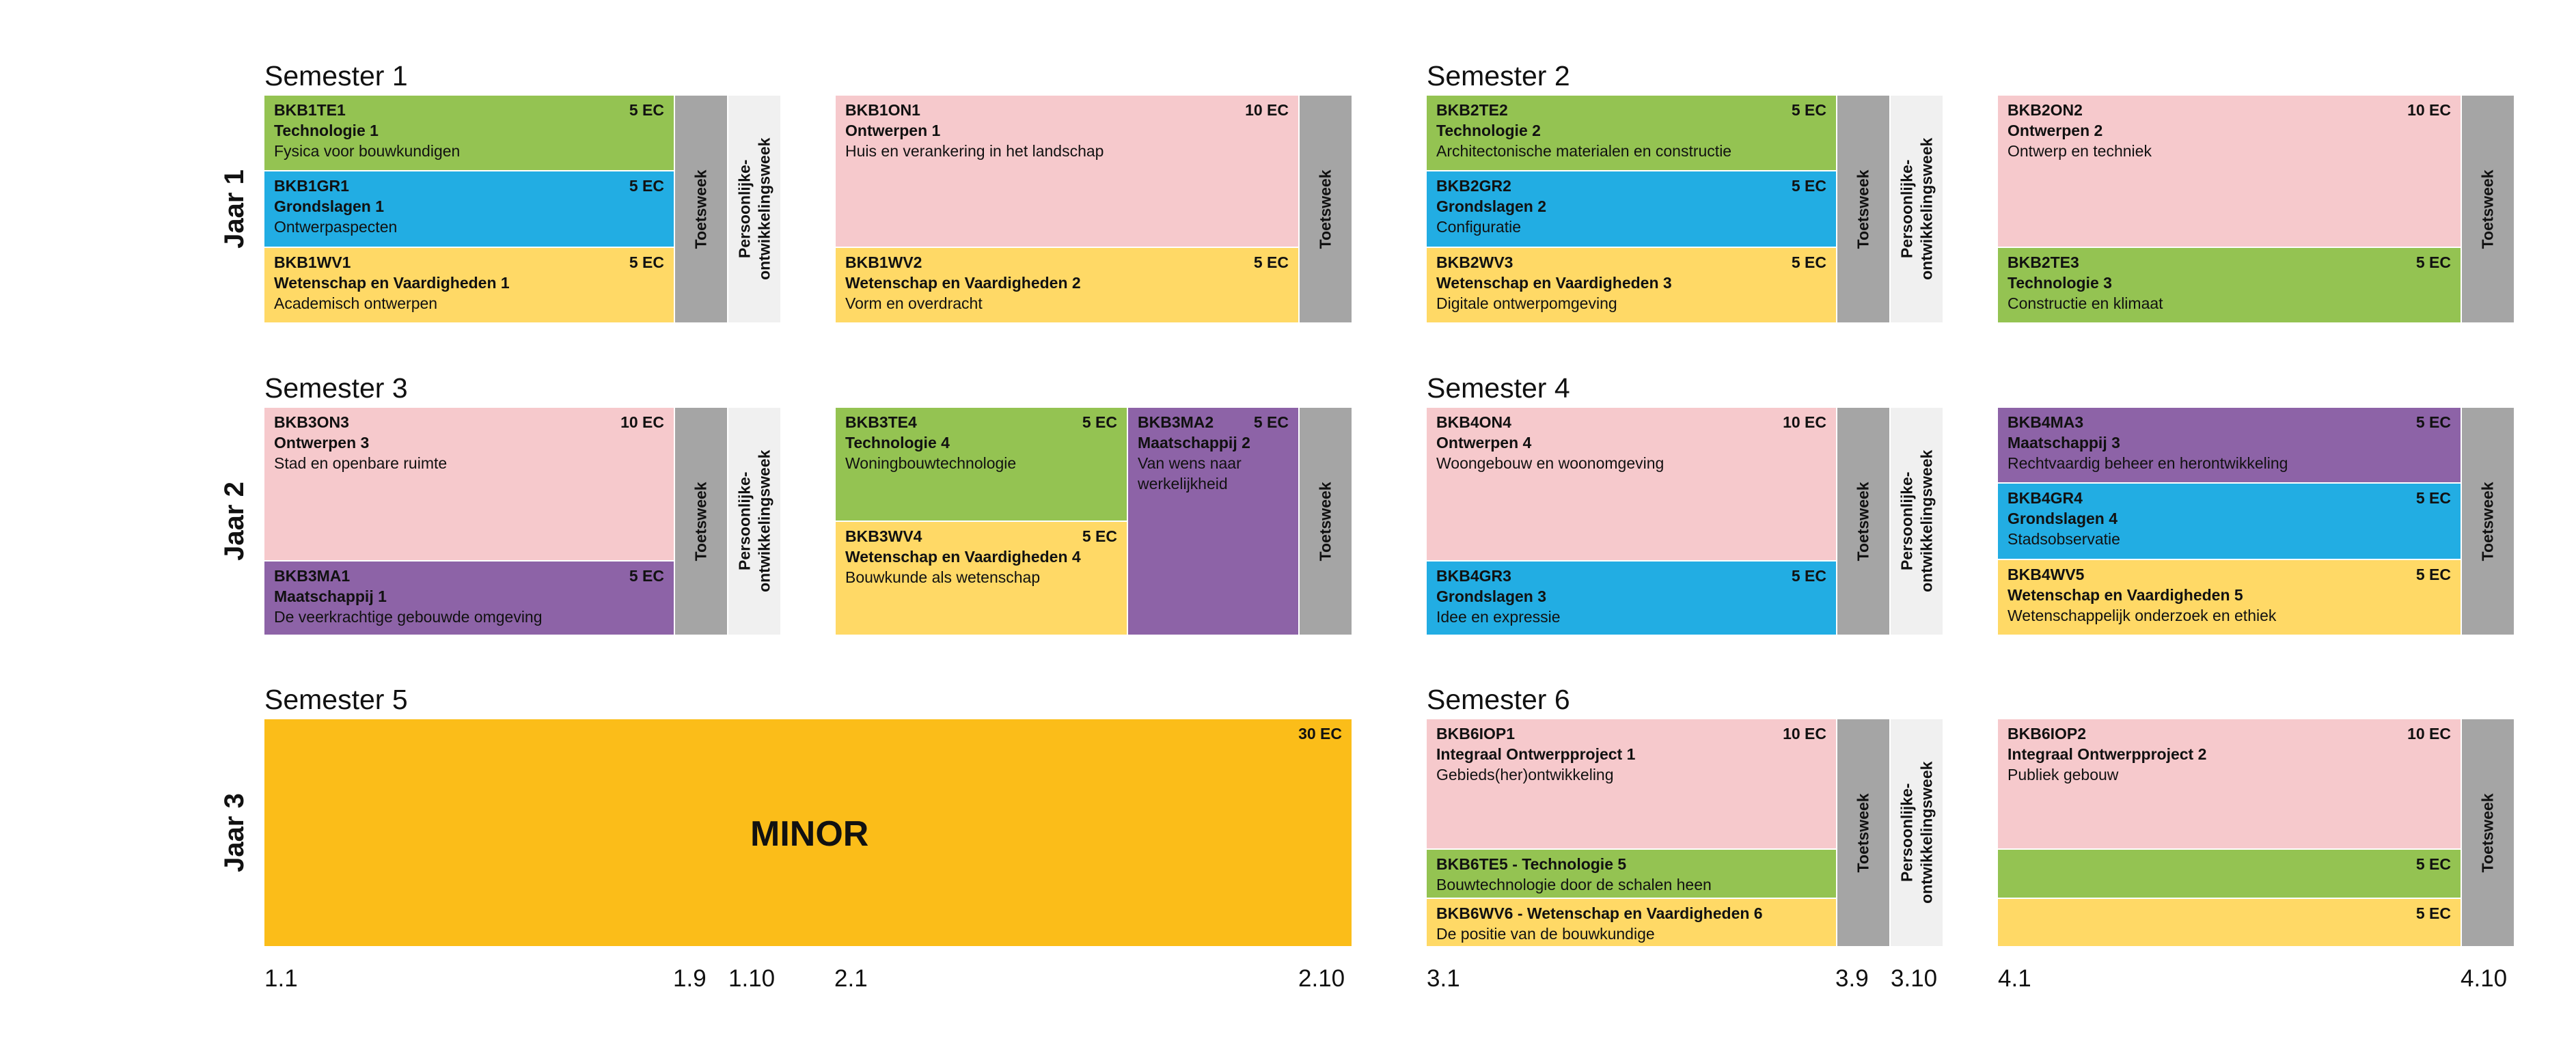 The height and width of the screenshot is (1054, 2576). I want to click on ontwikkelingsweek-label: Persoonlijke-ontwikkelingsweek, so click(754, 209).